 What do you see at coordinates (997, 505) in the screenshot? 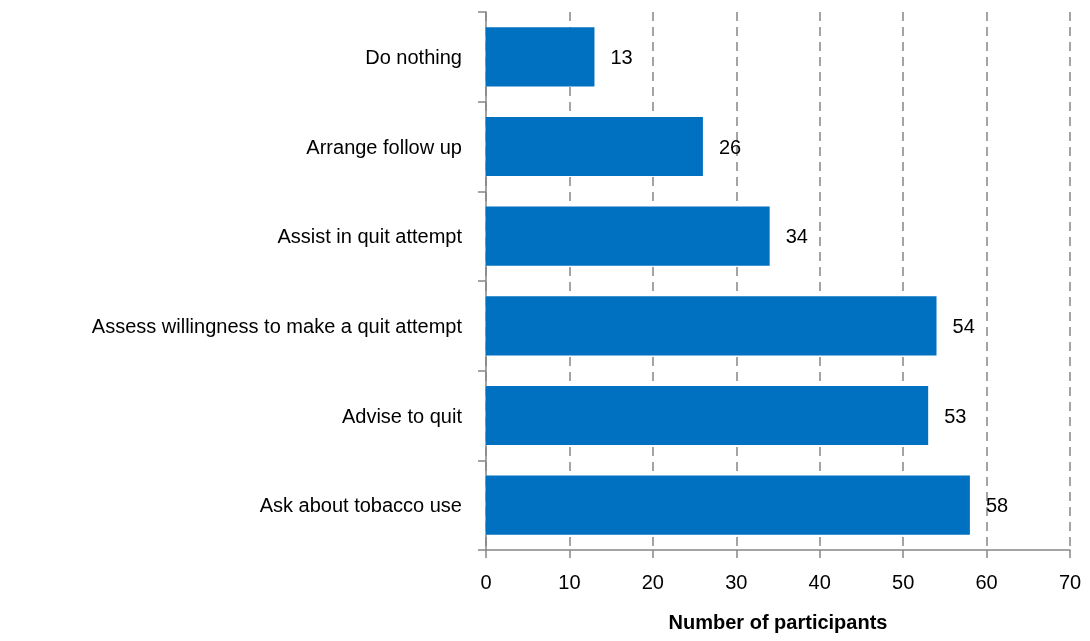
I see `data-label: 58` at bounding box center [997, 505].